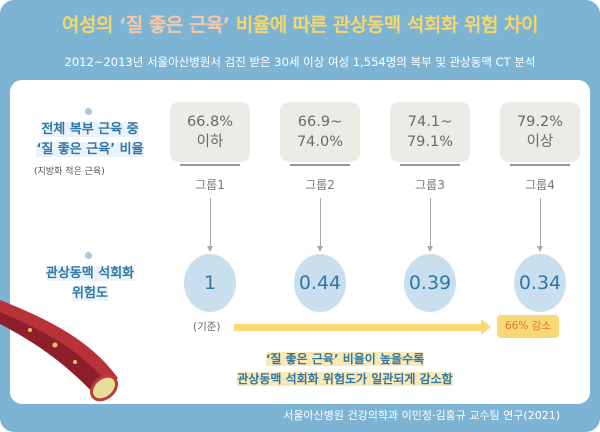 Image resolution: width=600 pixels, height=432 pixels. I want to click on range-line2: 이하, so click(210, 142).